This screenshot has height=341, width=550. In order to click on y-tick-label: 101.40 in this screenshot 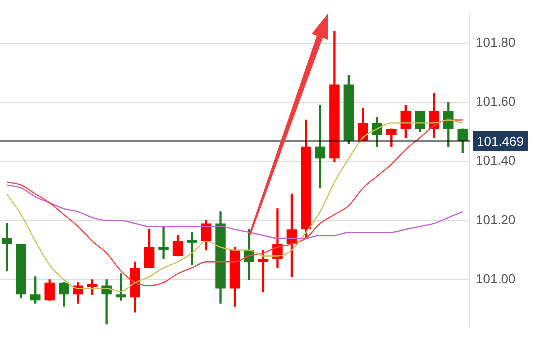, I will do `click(496, 160)`.